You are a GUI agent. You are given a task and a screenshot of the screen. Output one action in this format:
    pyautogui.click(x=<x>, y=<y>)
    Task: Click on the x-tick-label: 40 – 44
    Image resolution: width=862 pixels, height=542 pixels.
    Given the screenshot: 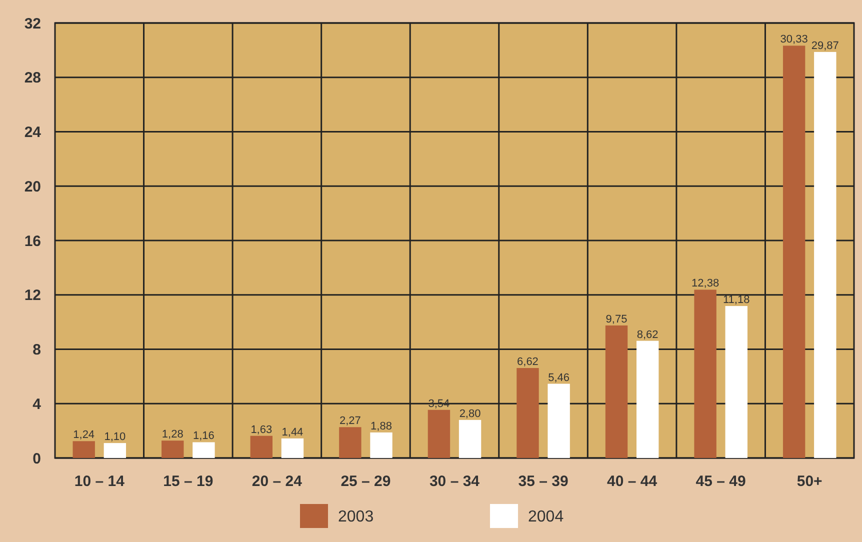 What is the action you would take?
    pyautogui.click(x=632, y=481)
    